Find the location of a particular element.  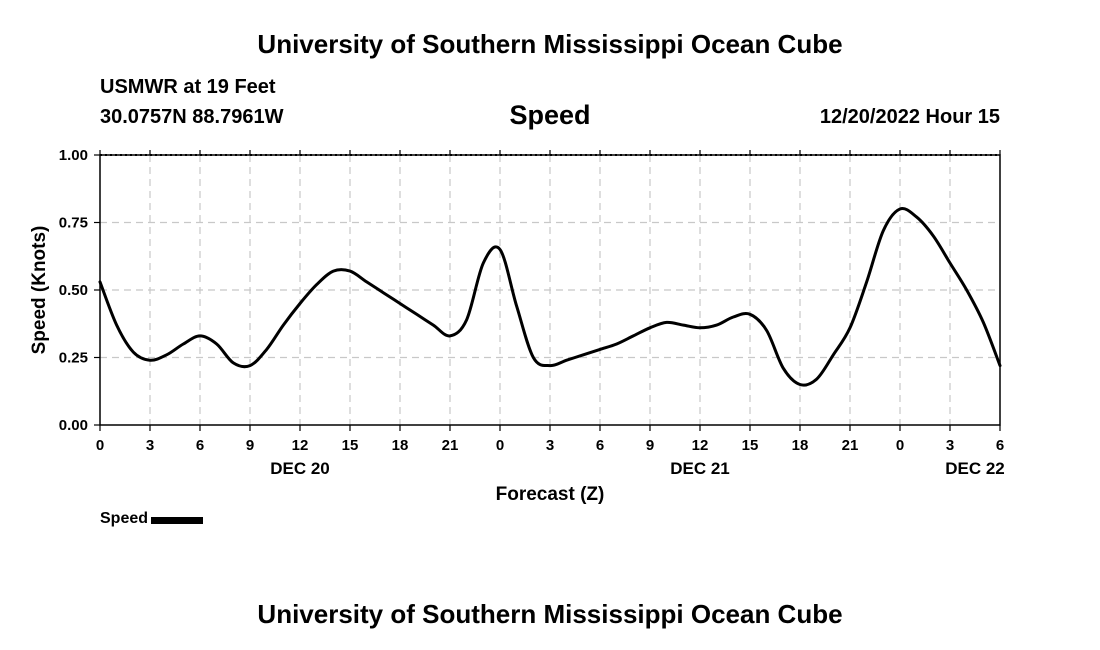

x-axis-label: Forecast (Z) is located at coordinates (550, 494).